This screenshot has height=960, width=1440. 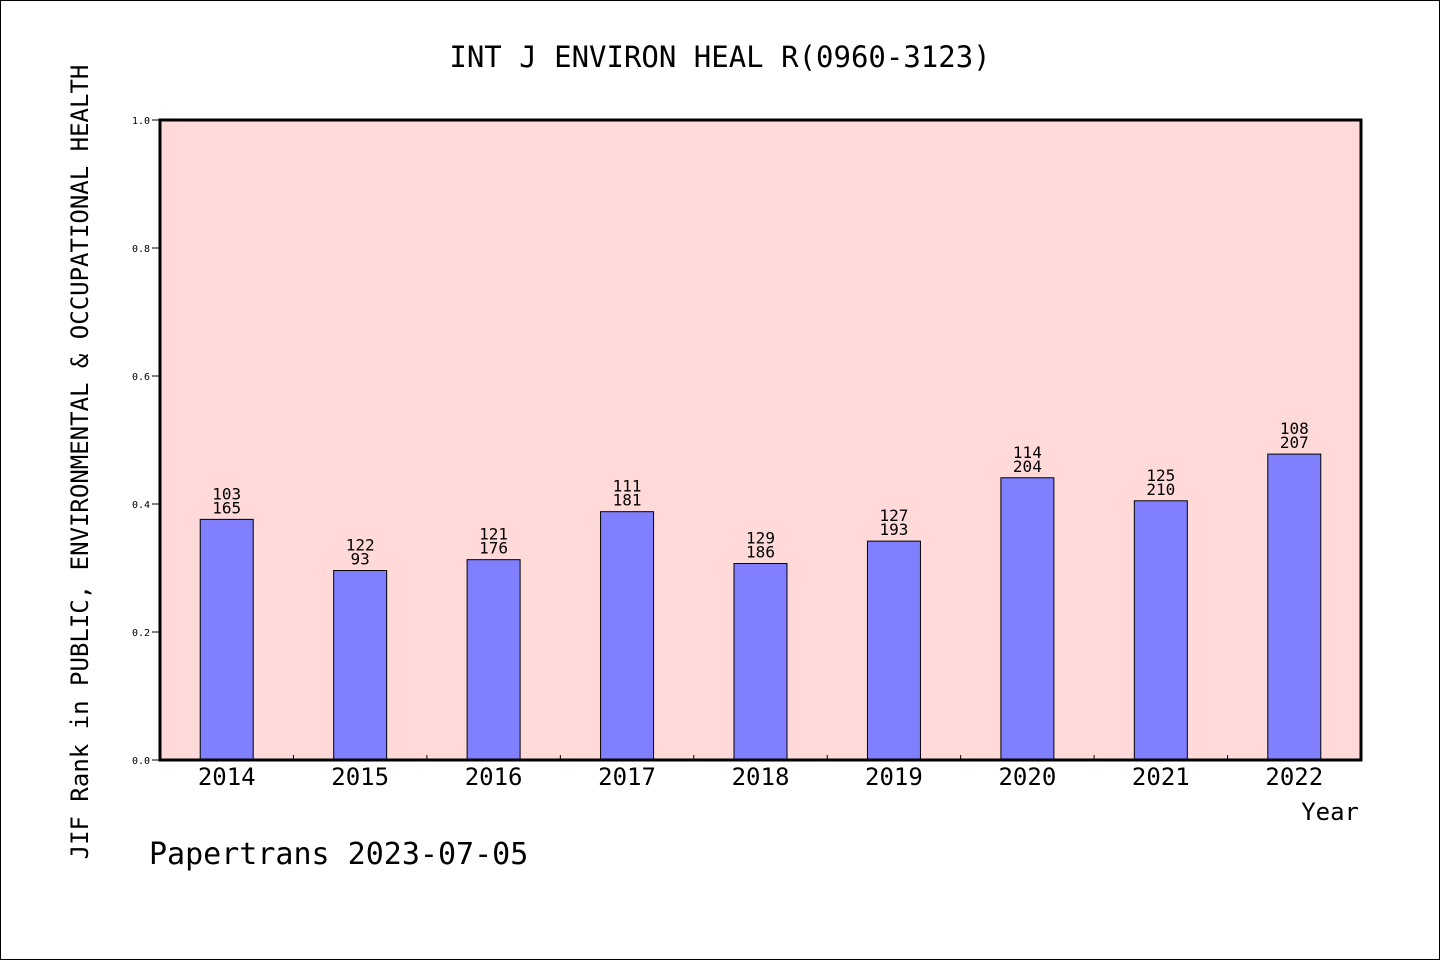 What do you see at coordinates (226, 639) in the screenshot?
I see `bar-2014` at bounding box center [226, 639].